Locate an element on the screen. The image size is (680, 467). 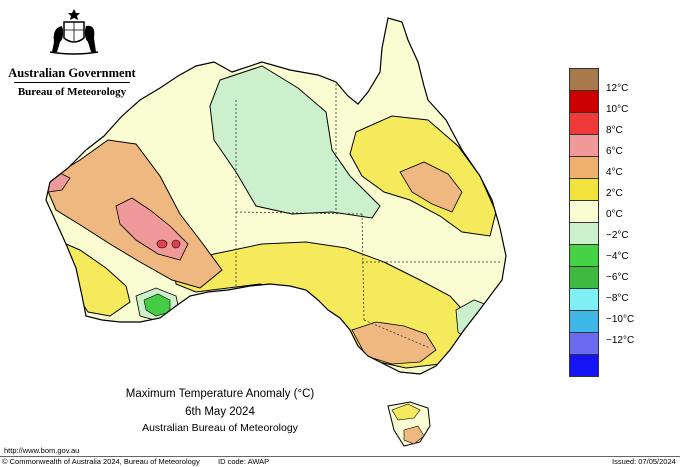
legend-tick-label: −12°C is located at coordinates (620, 340).